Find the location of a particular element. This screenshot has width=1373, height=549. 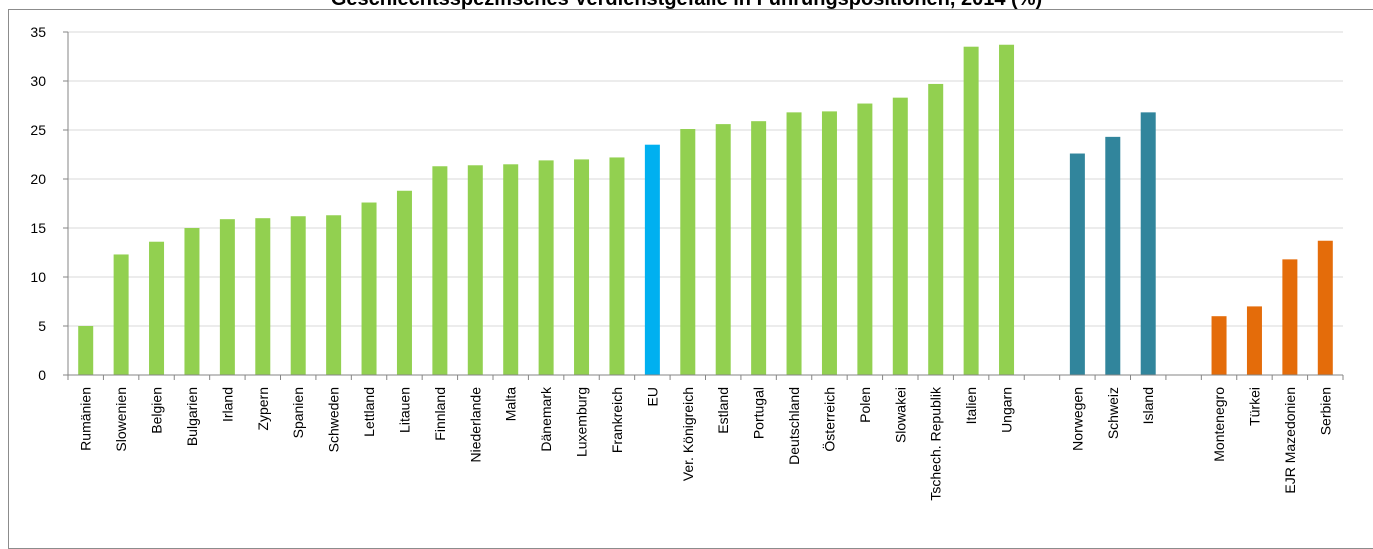

x-tick-label: Norwegen is located at coordinates (1077, 419).